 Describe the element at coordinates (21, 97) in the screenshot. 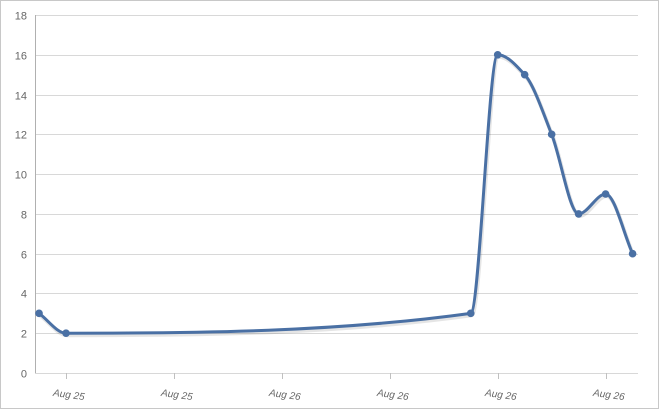

I see `y-tick-label: 14` at that location.